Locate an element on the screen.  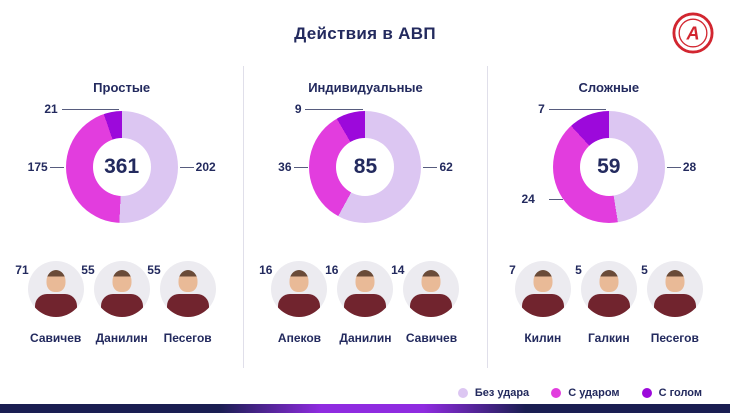
player-card: 55 Песегов is located at coordinates (183, 303).